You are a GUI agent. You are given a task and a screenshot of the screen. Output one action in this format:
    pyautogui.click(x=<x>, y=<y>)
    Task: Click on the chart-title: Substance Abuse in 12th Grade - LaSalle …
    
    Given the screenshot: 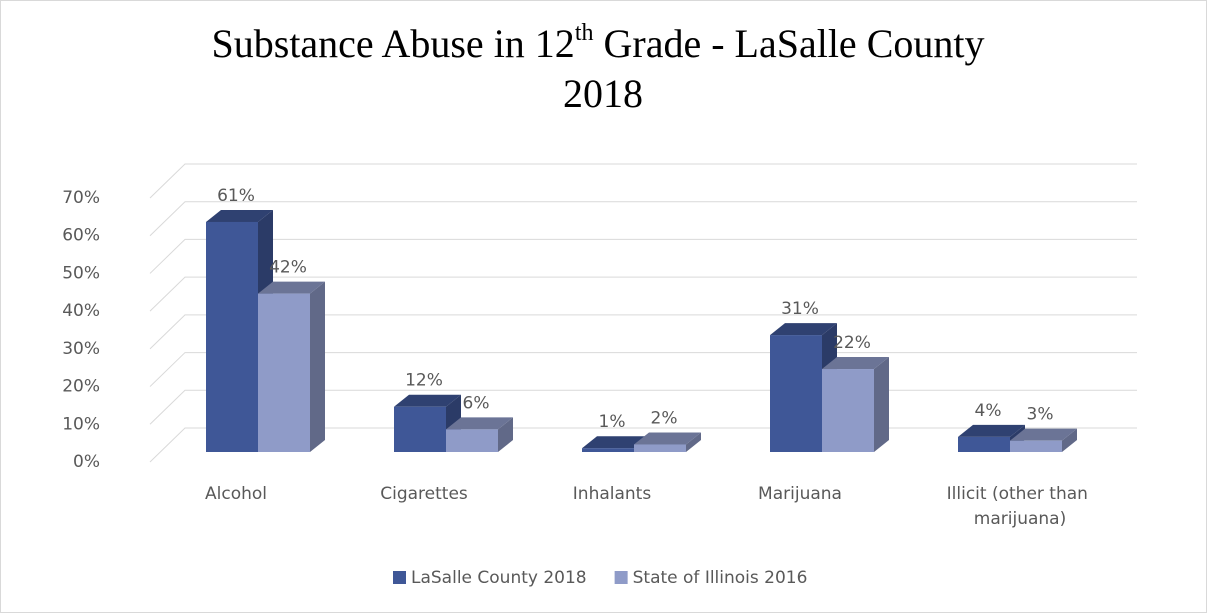 What is the action you would take?
    pyautogui.click(x=603, y=68)
    